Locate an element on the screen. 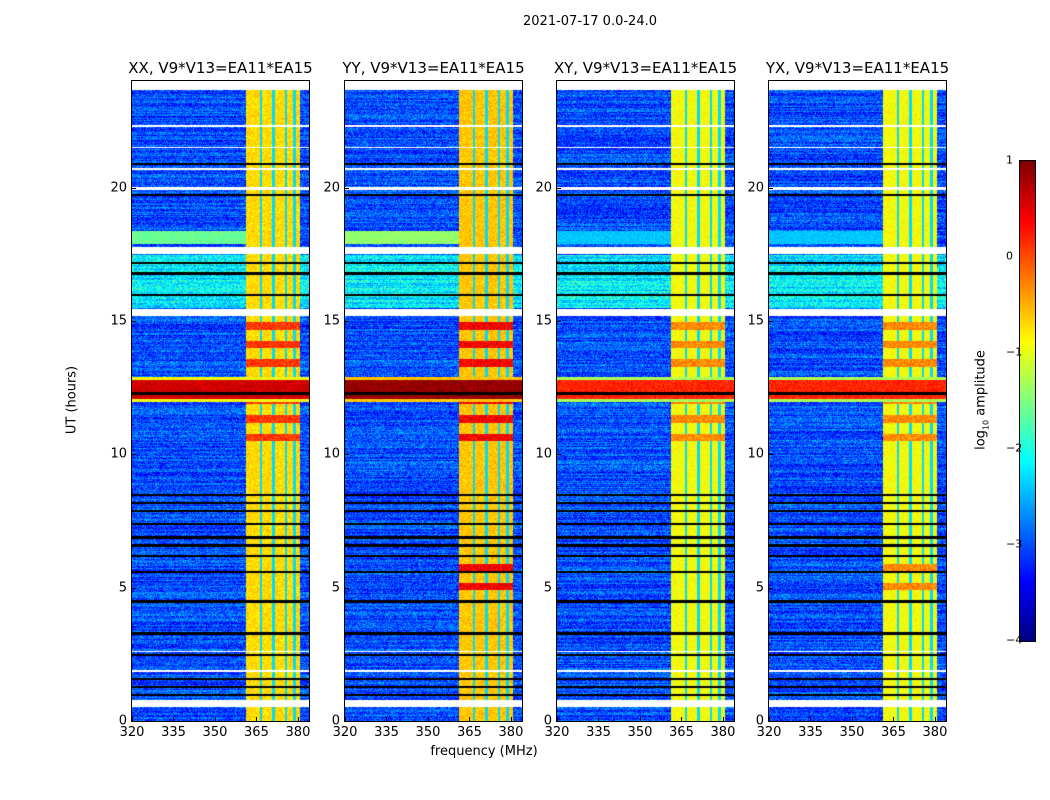  colorbar-label-log: log is located at coordinates (981, 440).